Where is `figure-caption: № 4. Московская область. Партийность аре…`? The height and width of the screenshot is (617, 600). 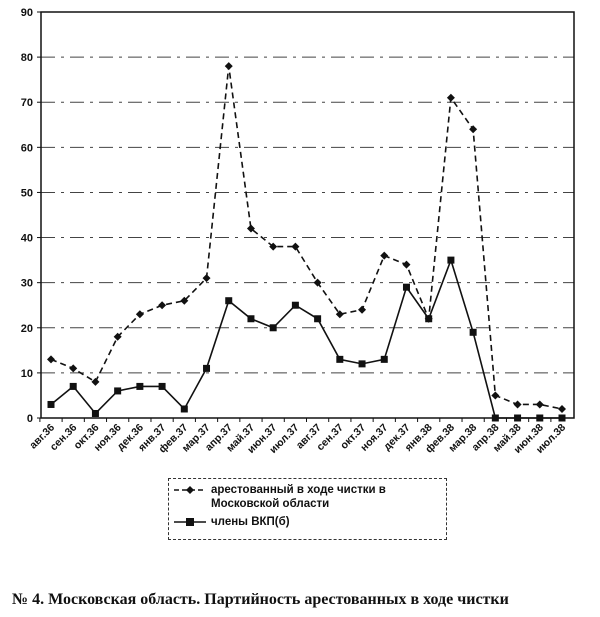 figure-caption: № 4. Московская область. Партийность аре… is located at coordinates (260, 599).